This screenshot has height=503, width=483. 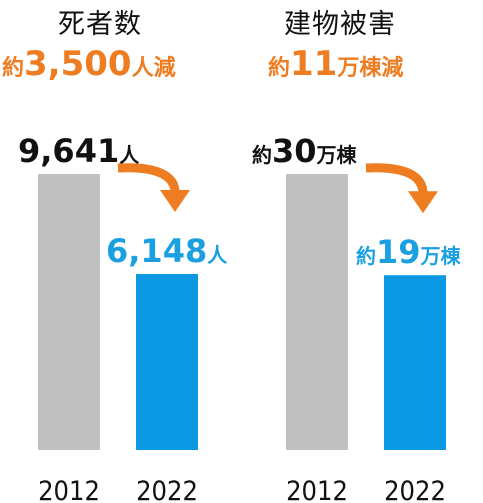 I want to click on chart1-bar-2012, so click(x=69, y=312).